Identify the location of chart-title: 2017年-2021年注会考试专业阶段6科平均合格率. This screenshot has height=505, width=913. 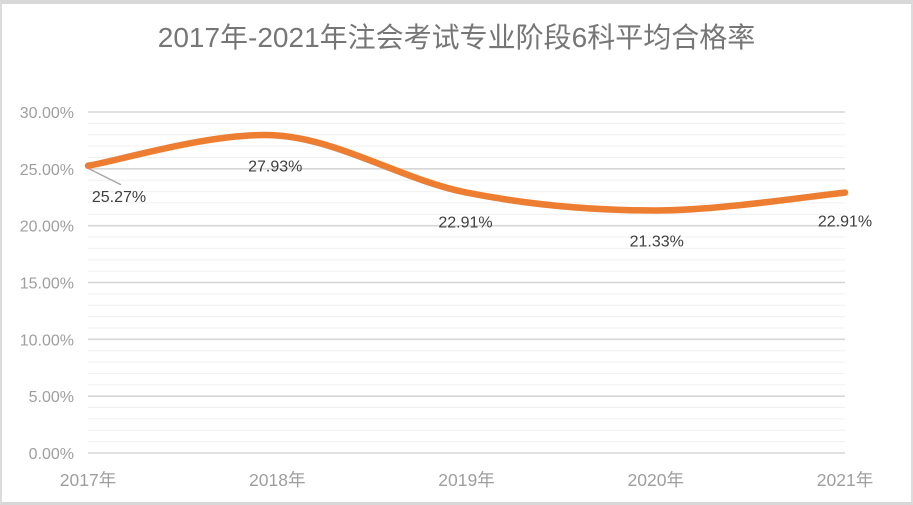
(456, 37).